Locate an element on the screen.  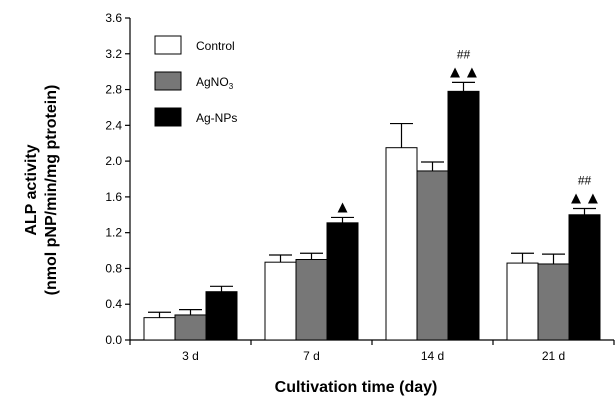
legend-label: Control is located at coordinates (215, 46).